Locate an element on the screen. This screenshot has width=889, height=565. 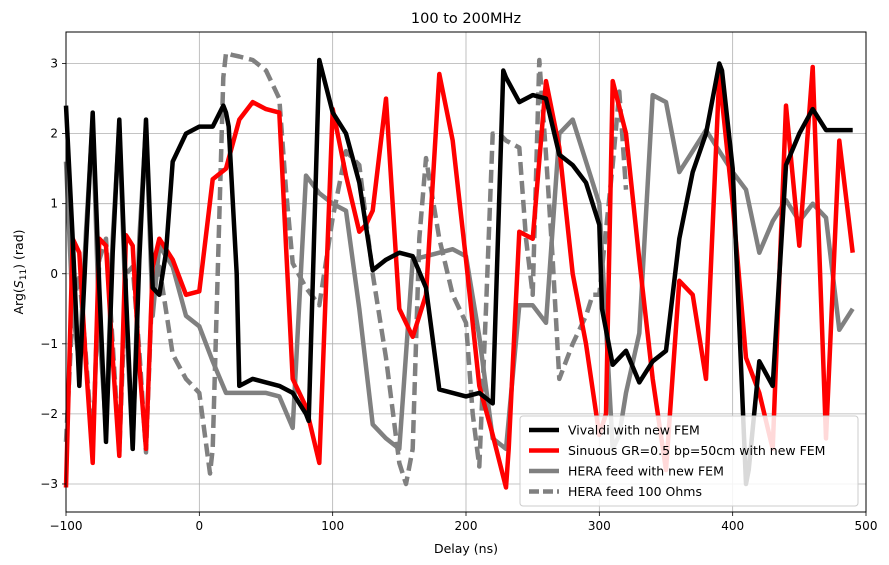
x-axis-ticks: −100 0 100 200 300 400 500 is located at coordinates (464, 522).